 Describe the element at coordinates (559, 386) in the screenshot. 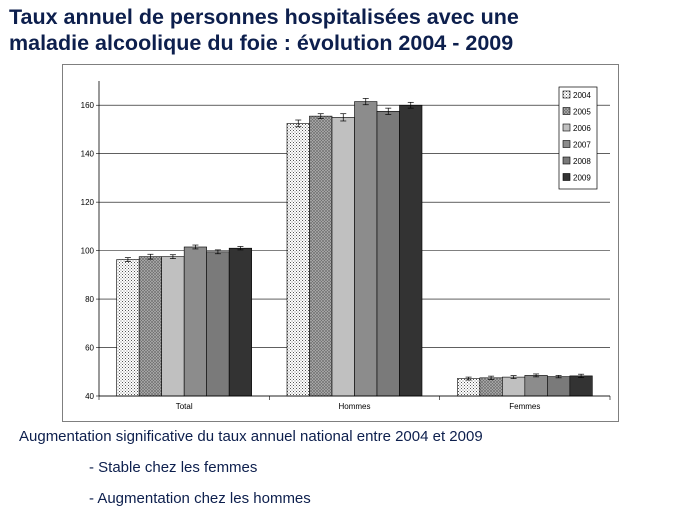

I see `bar-femmes-2008` at that location.